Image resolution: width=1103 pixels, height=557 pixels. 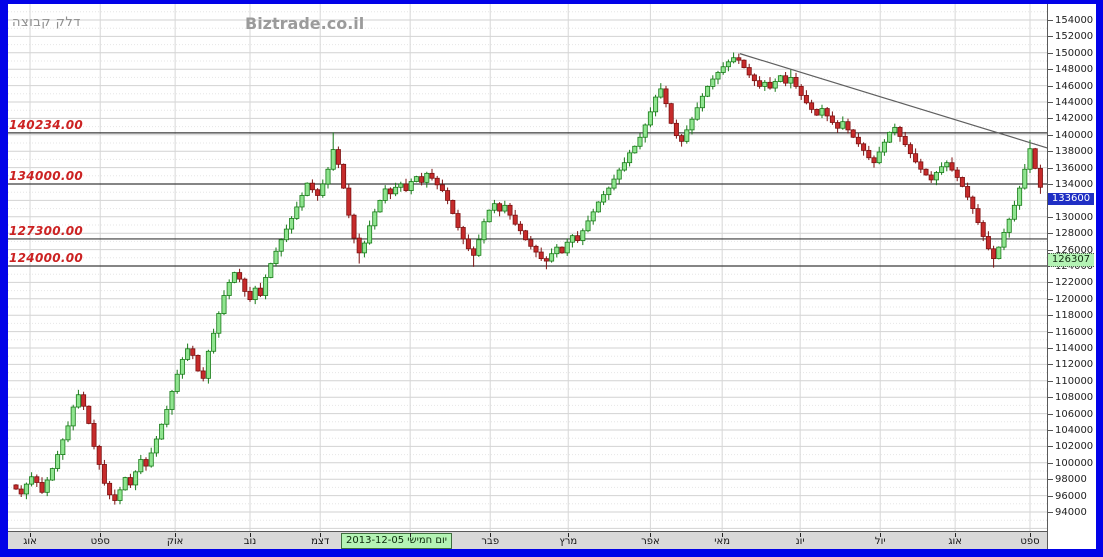 I want to click on last-price-badge: 133600, so click(x=1071, y=199).